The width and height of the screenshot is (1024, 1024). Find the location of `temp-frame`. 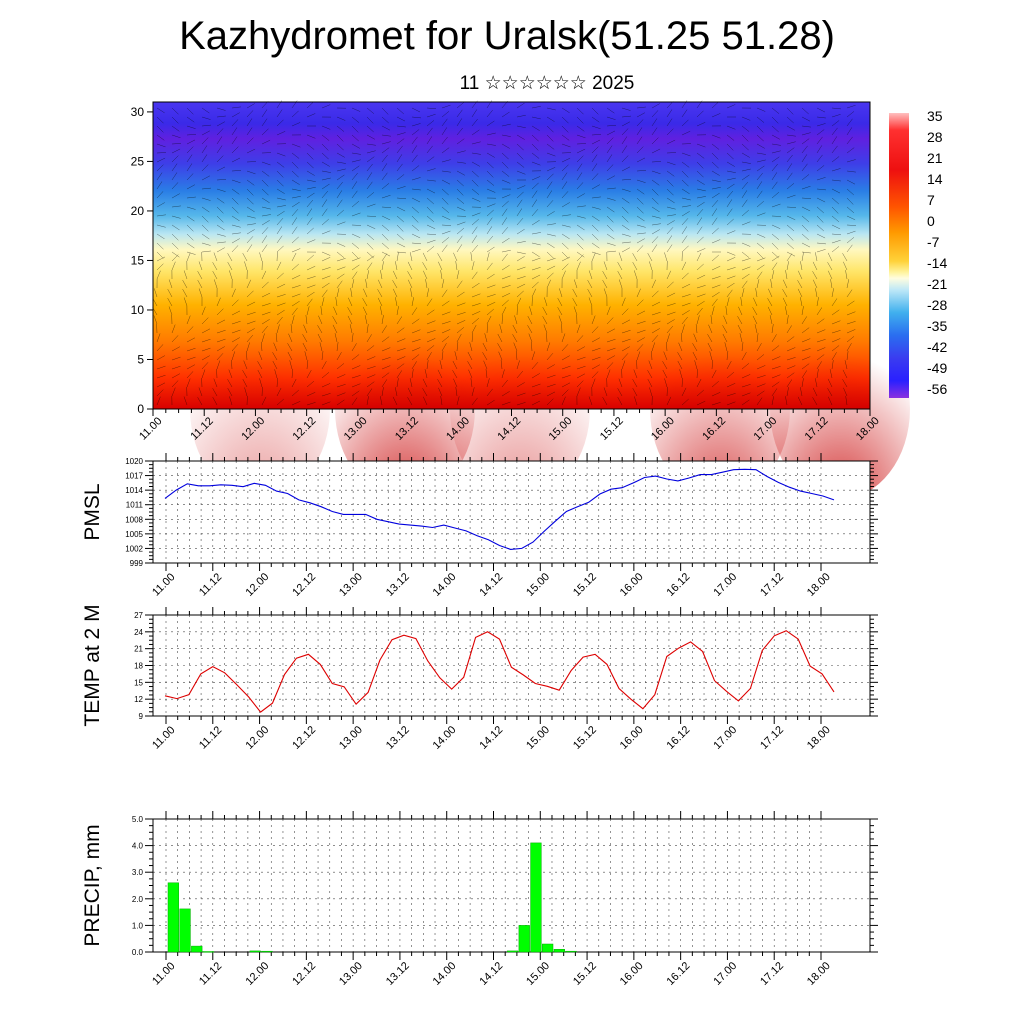

temp-frame is located at coordinates (511, 665).